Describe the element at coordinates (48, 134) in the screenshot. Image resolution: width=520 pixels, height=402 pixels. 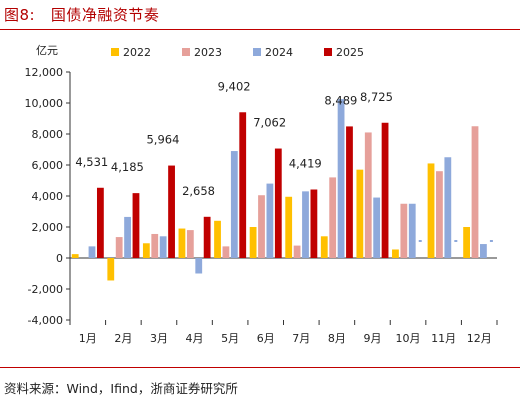
I see `y-tick-label: 8,000` at that location.